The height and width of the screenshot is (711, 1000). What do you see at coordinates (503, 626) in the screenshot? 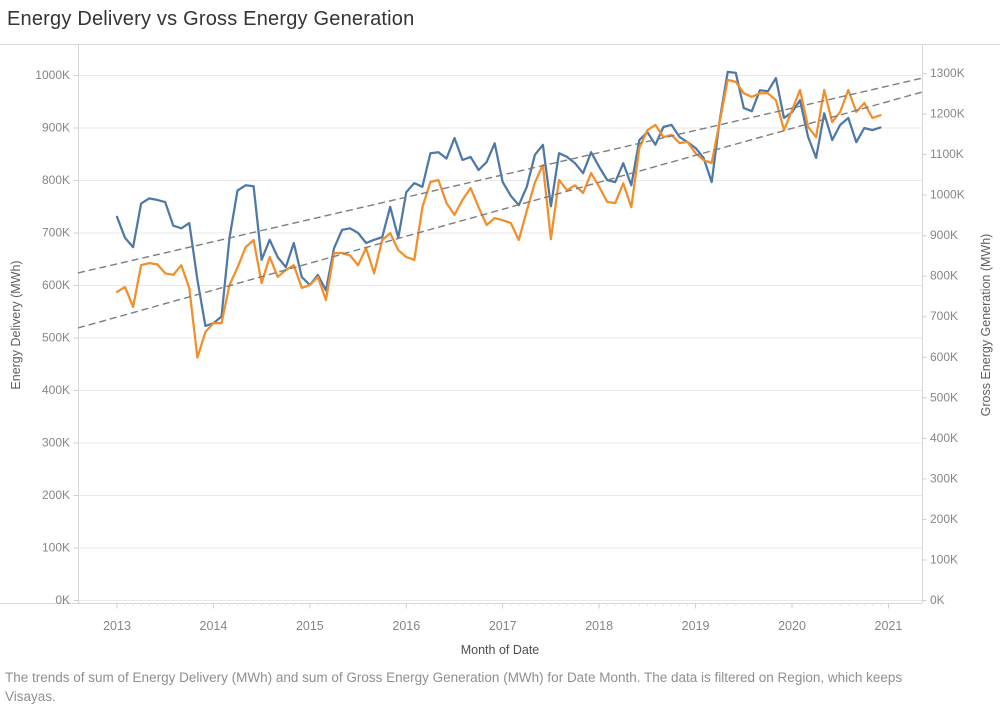
I see `x-year-tick-label: 2017` at bounding box center [503, 626].